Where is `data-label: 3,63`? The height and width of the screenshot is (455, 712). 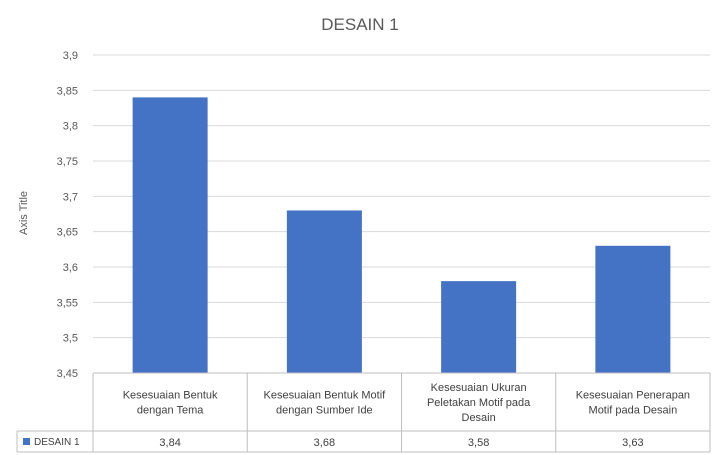
data-label: 3,63 is located at coordinates (632, 443).